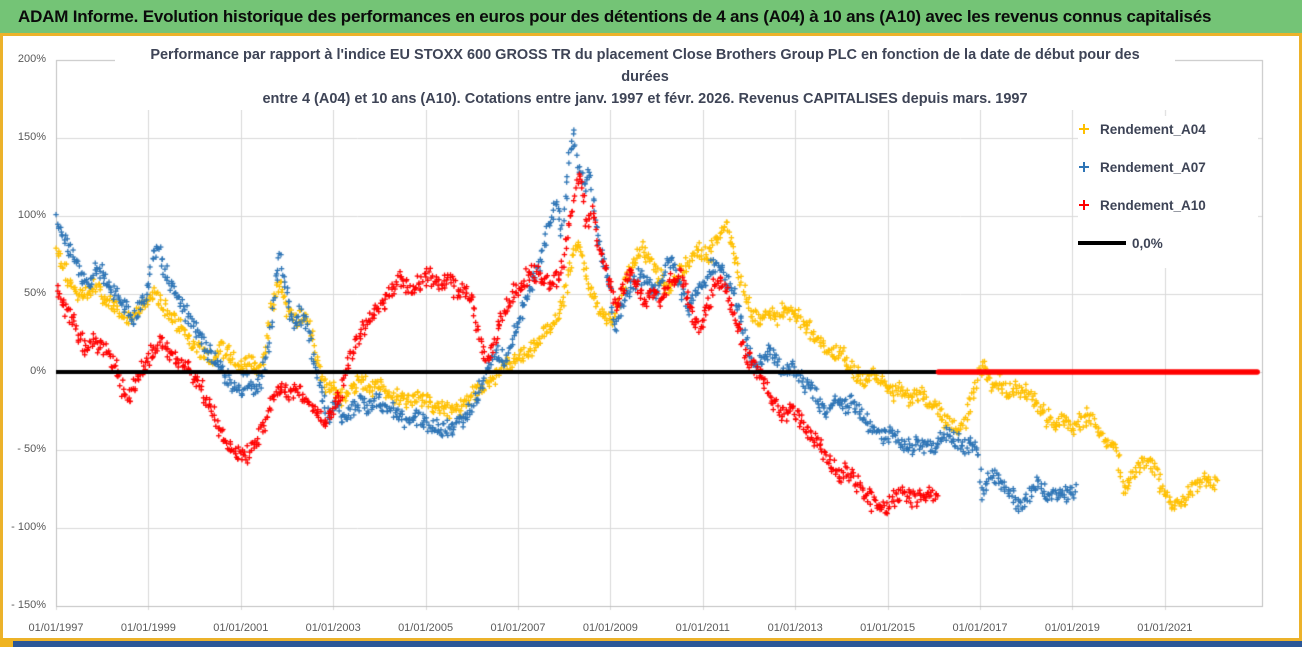 The width and height of the screenshot is (1302, 647). What do you see at coordinates (1102, 243) in the screenshot?
I see `zero-line-icon` at bounding box center [1102, 243].